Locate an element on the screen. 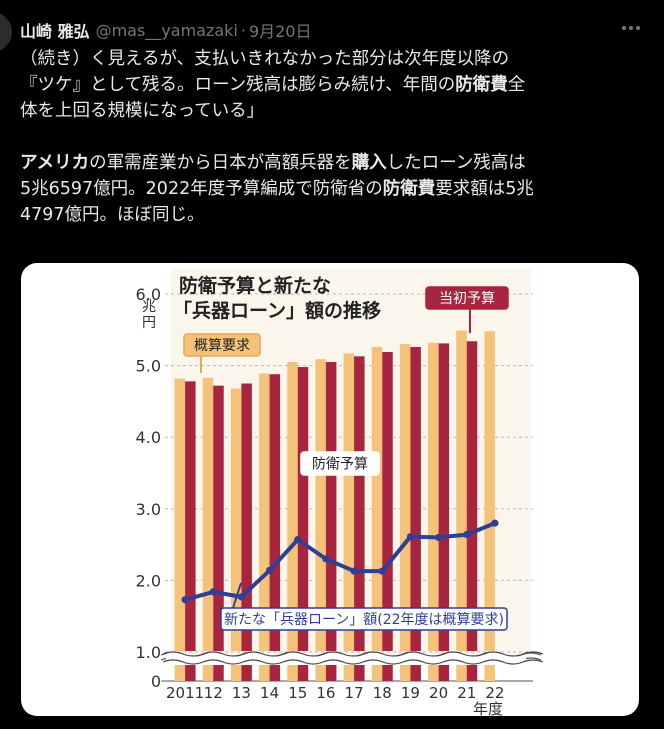 Image resolution: width=664 pixels, height=729 pixels. legend-loan-box is located at coordinates (364, 619).